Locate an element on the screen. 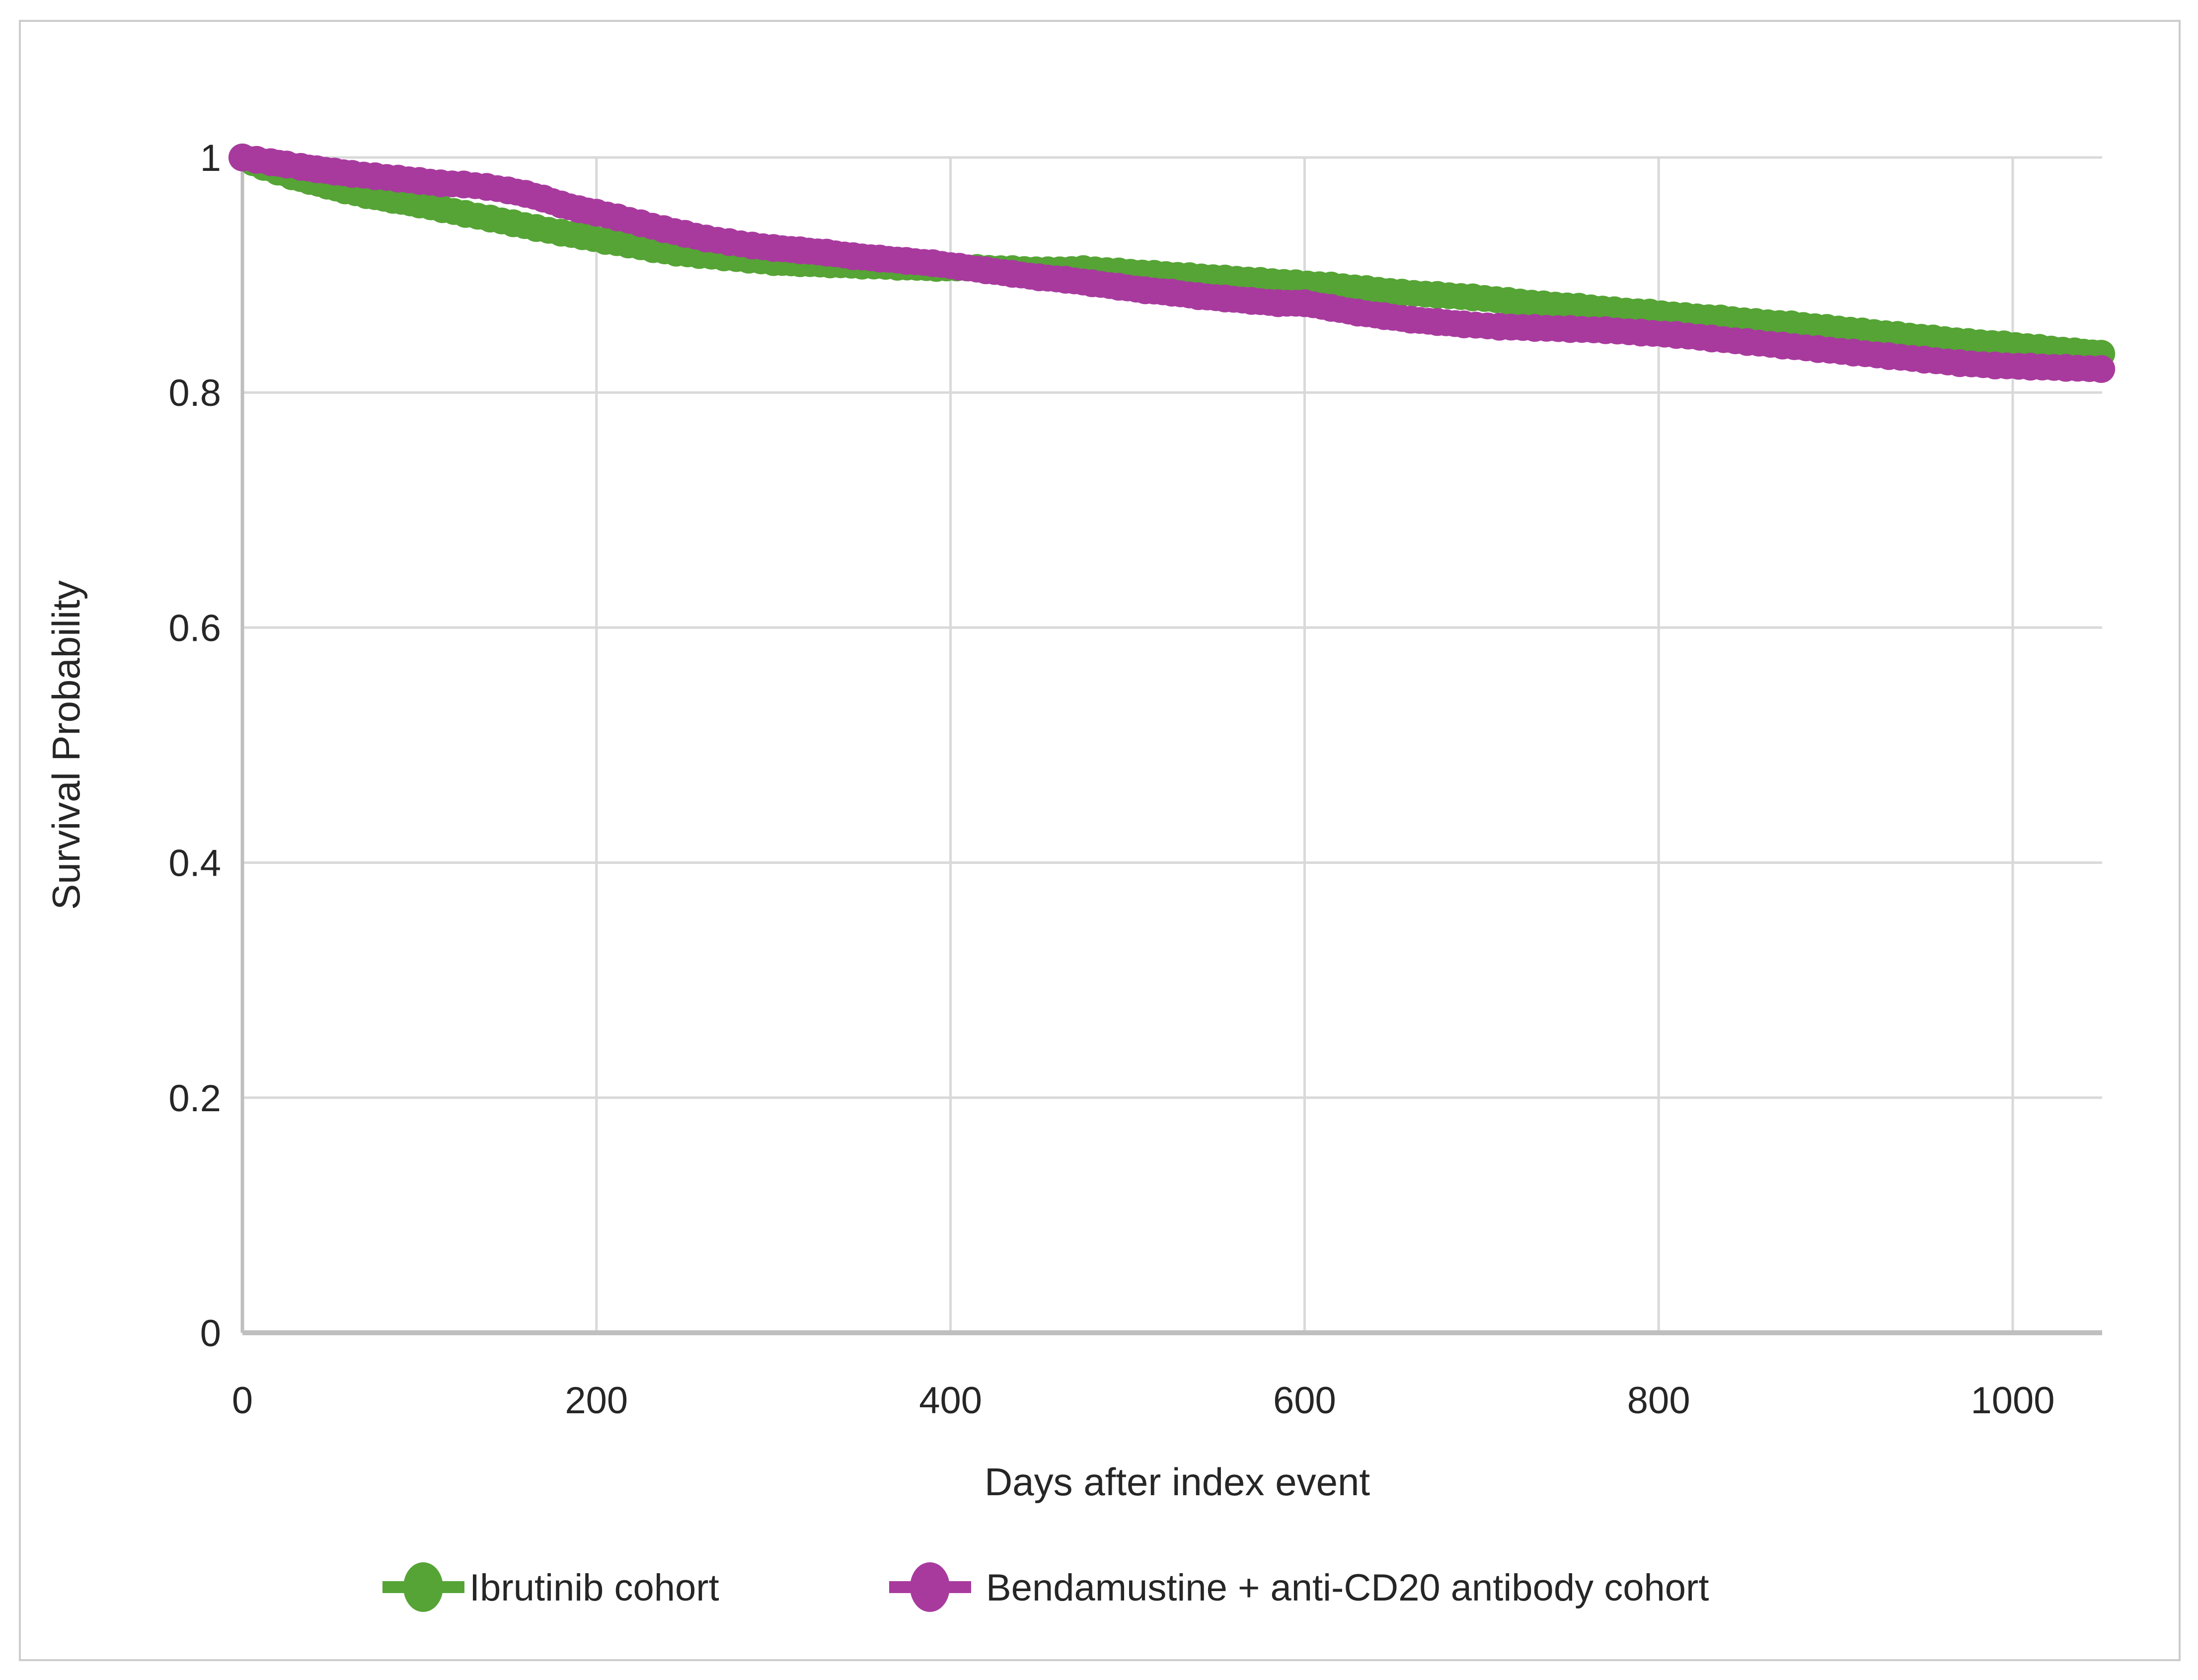 This screenshot has height=1680, width=2198. legend-item-ibrutinib: Ibrutinib cohort is located at coordinates (550, 1587).